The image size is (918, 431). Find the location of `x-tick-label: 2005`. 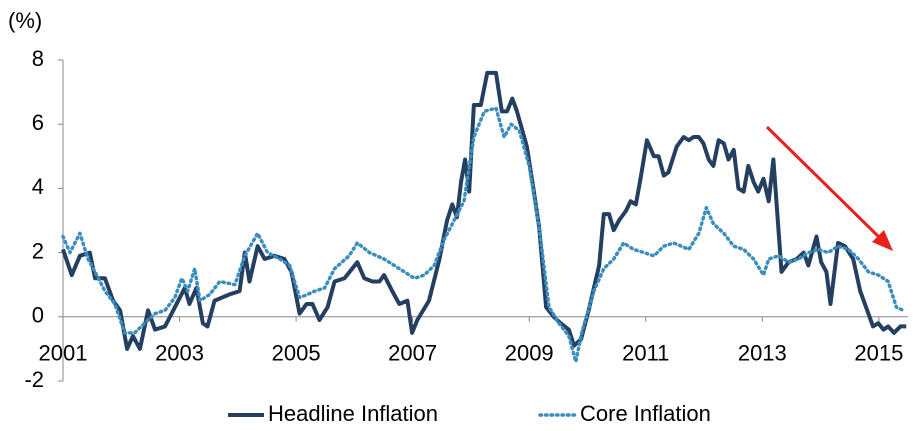

x-tick-label: 2005 is located at coordinates (296, 353).